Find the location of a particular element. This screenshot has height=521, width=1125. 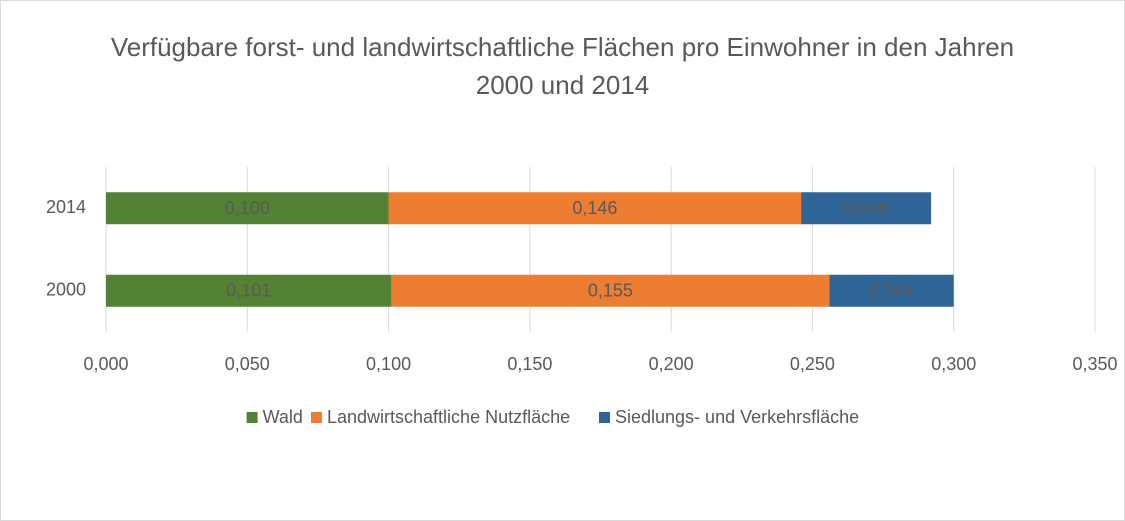

data-label: 0,046 is located at coordinates (866, 208).